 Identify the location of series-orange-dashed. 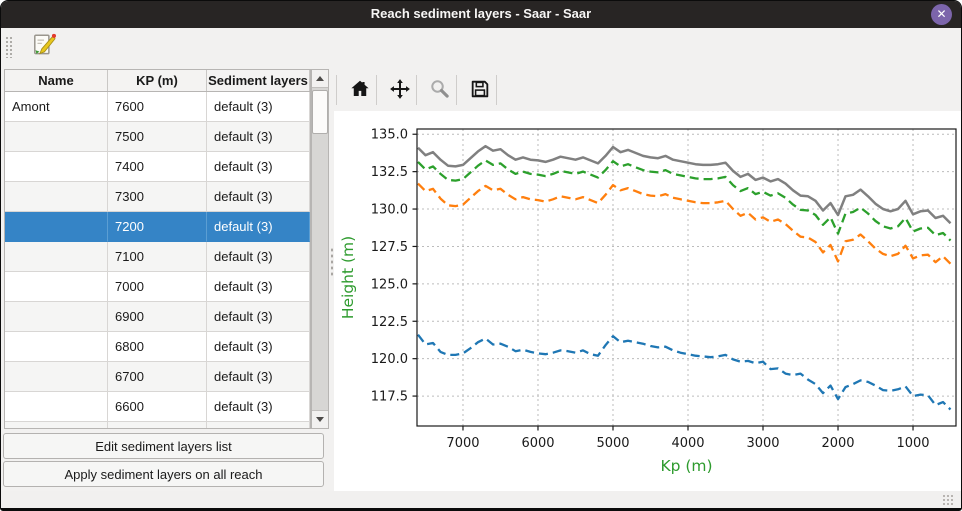
(684, 223).